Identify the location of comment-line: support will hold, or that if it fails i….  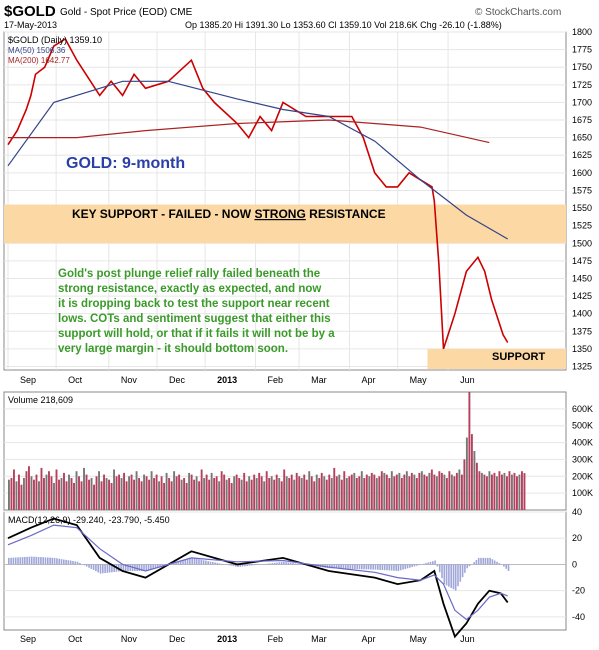
(196, 334).